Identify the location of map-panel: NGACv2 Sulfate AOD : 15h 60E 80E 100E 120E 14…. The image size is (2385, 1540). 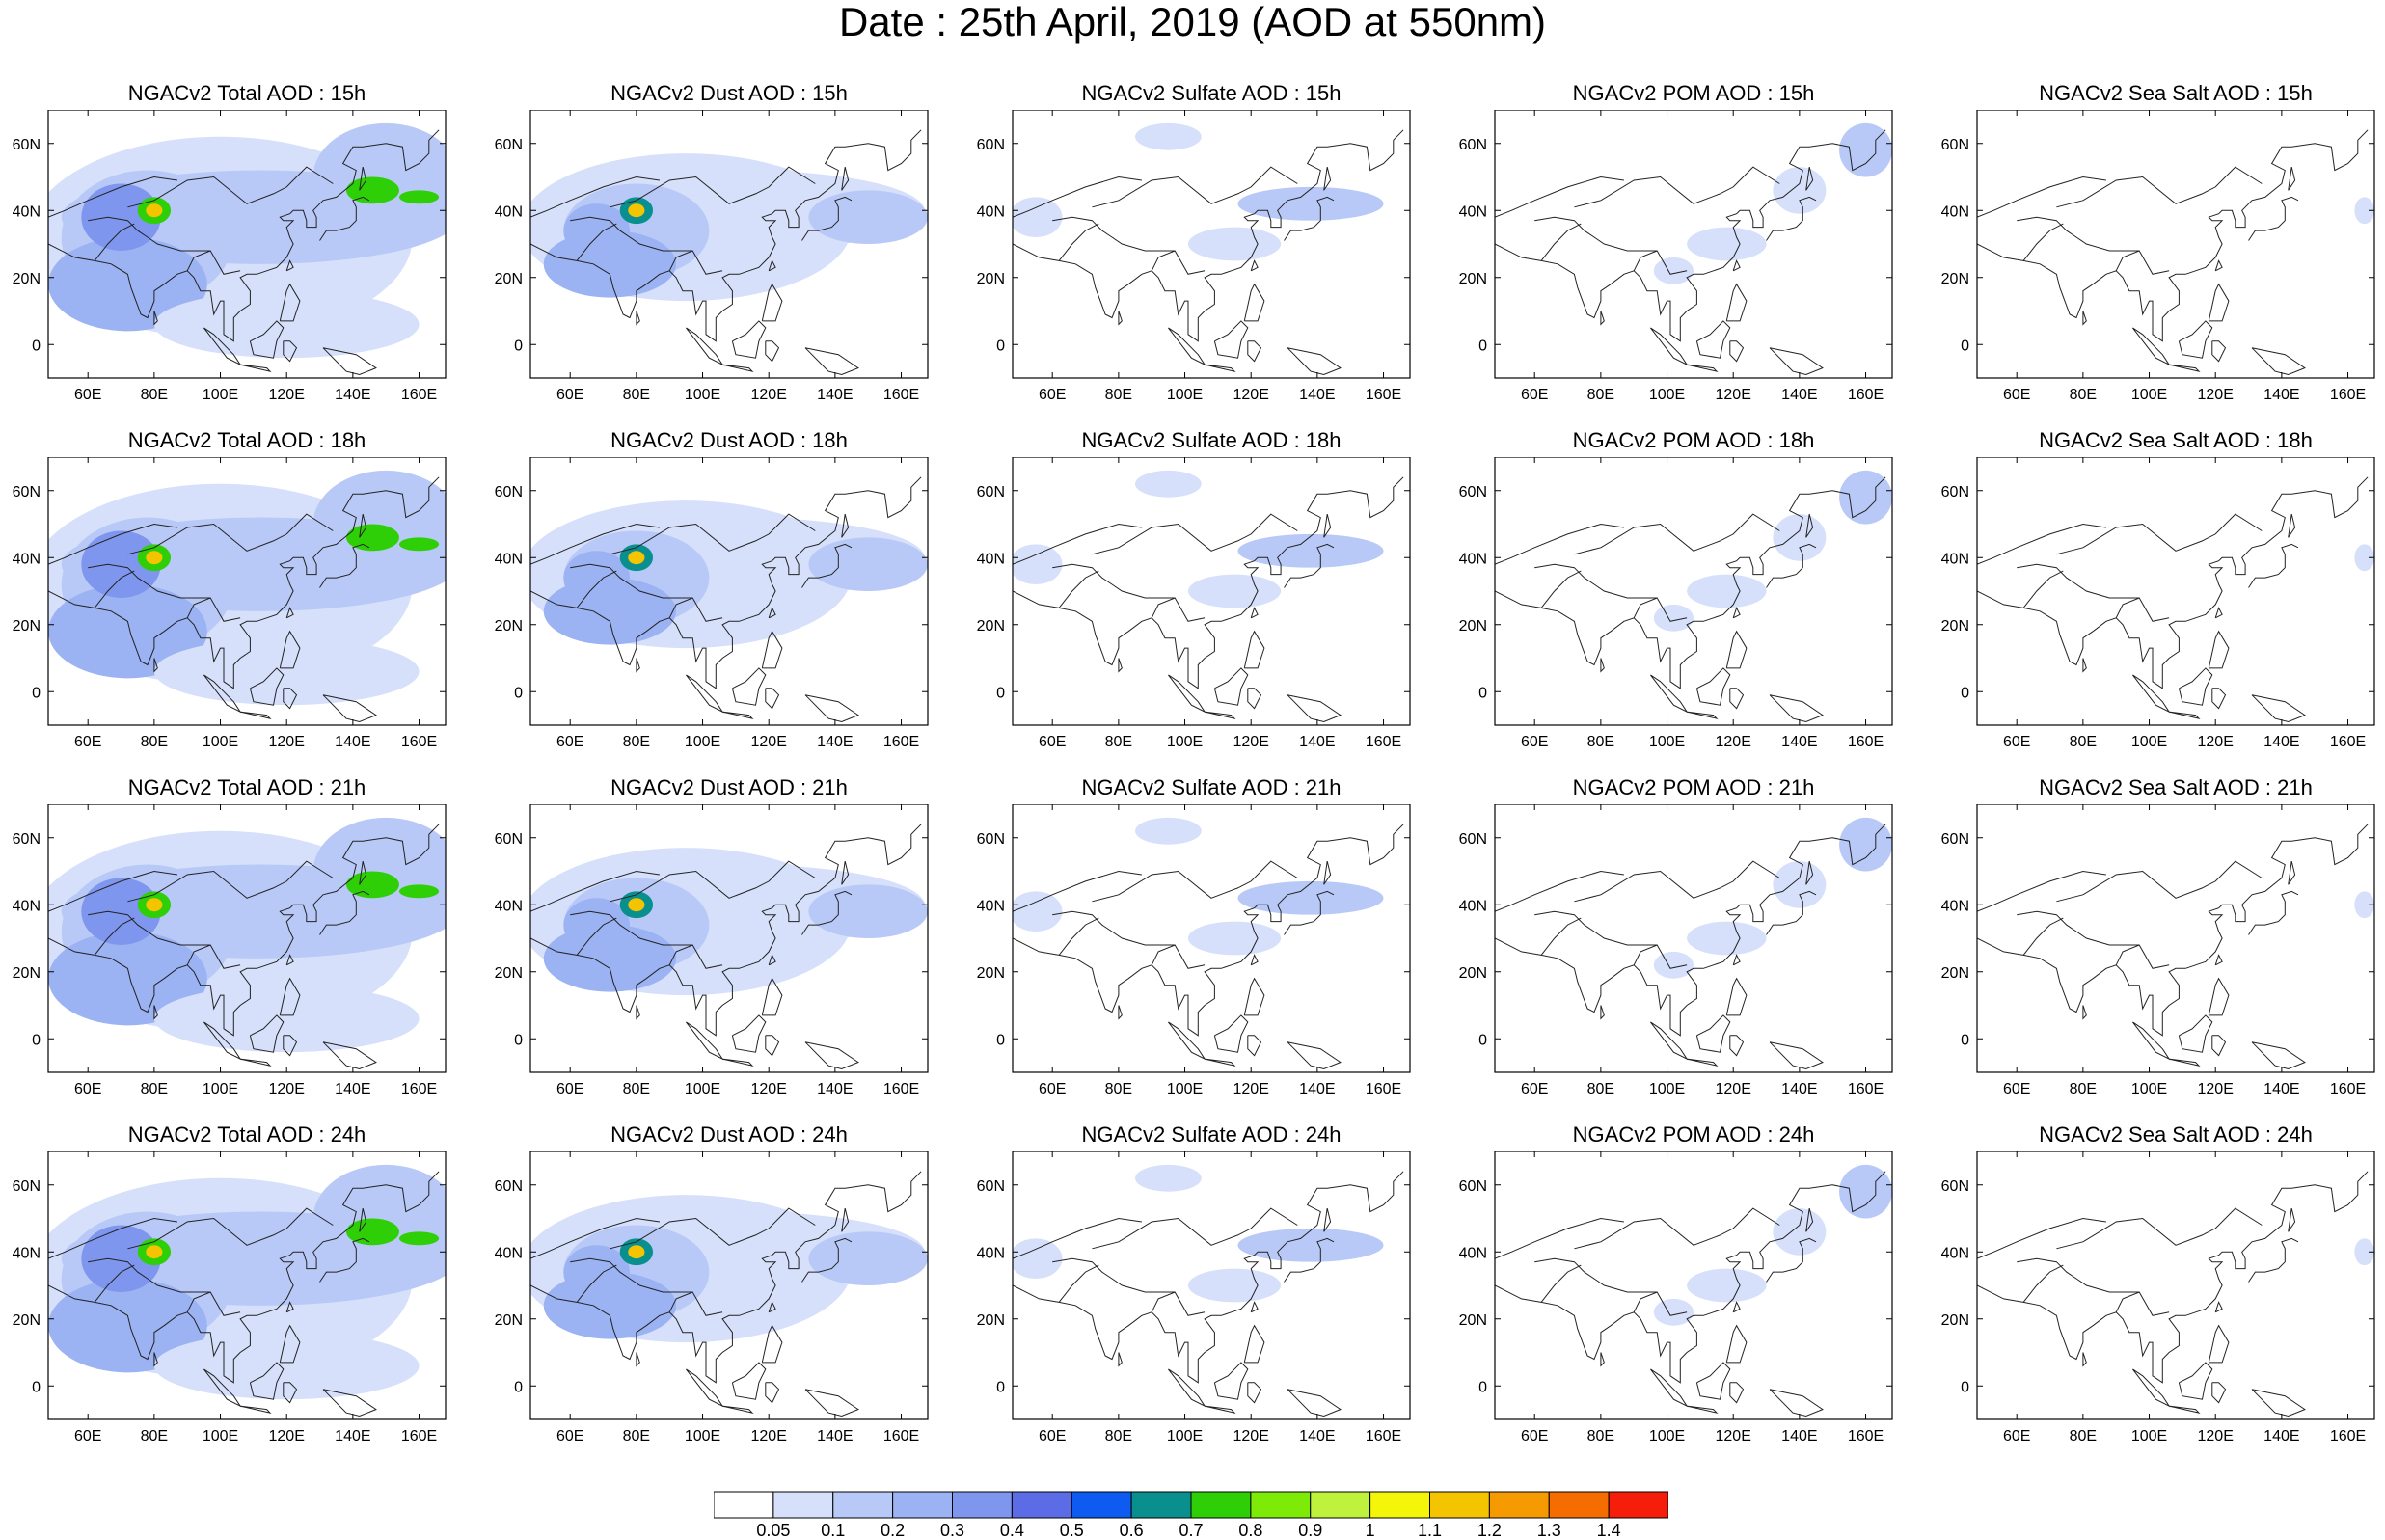
(1187, 254).